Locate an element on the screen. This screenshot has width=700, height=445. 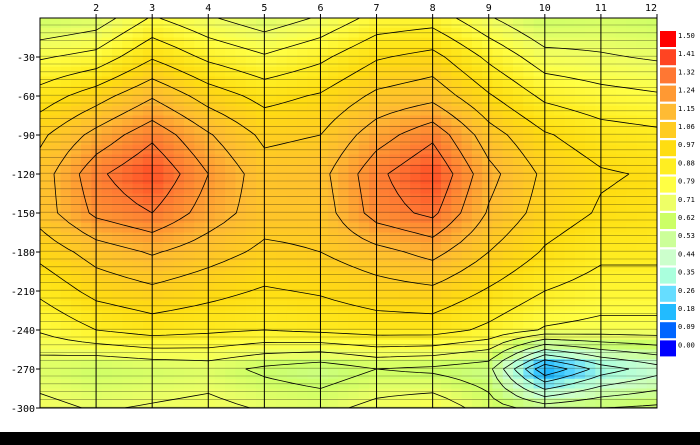
y-tick-label: -210 is located at coordinates (23, 292).